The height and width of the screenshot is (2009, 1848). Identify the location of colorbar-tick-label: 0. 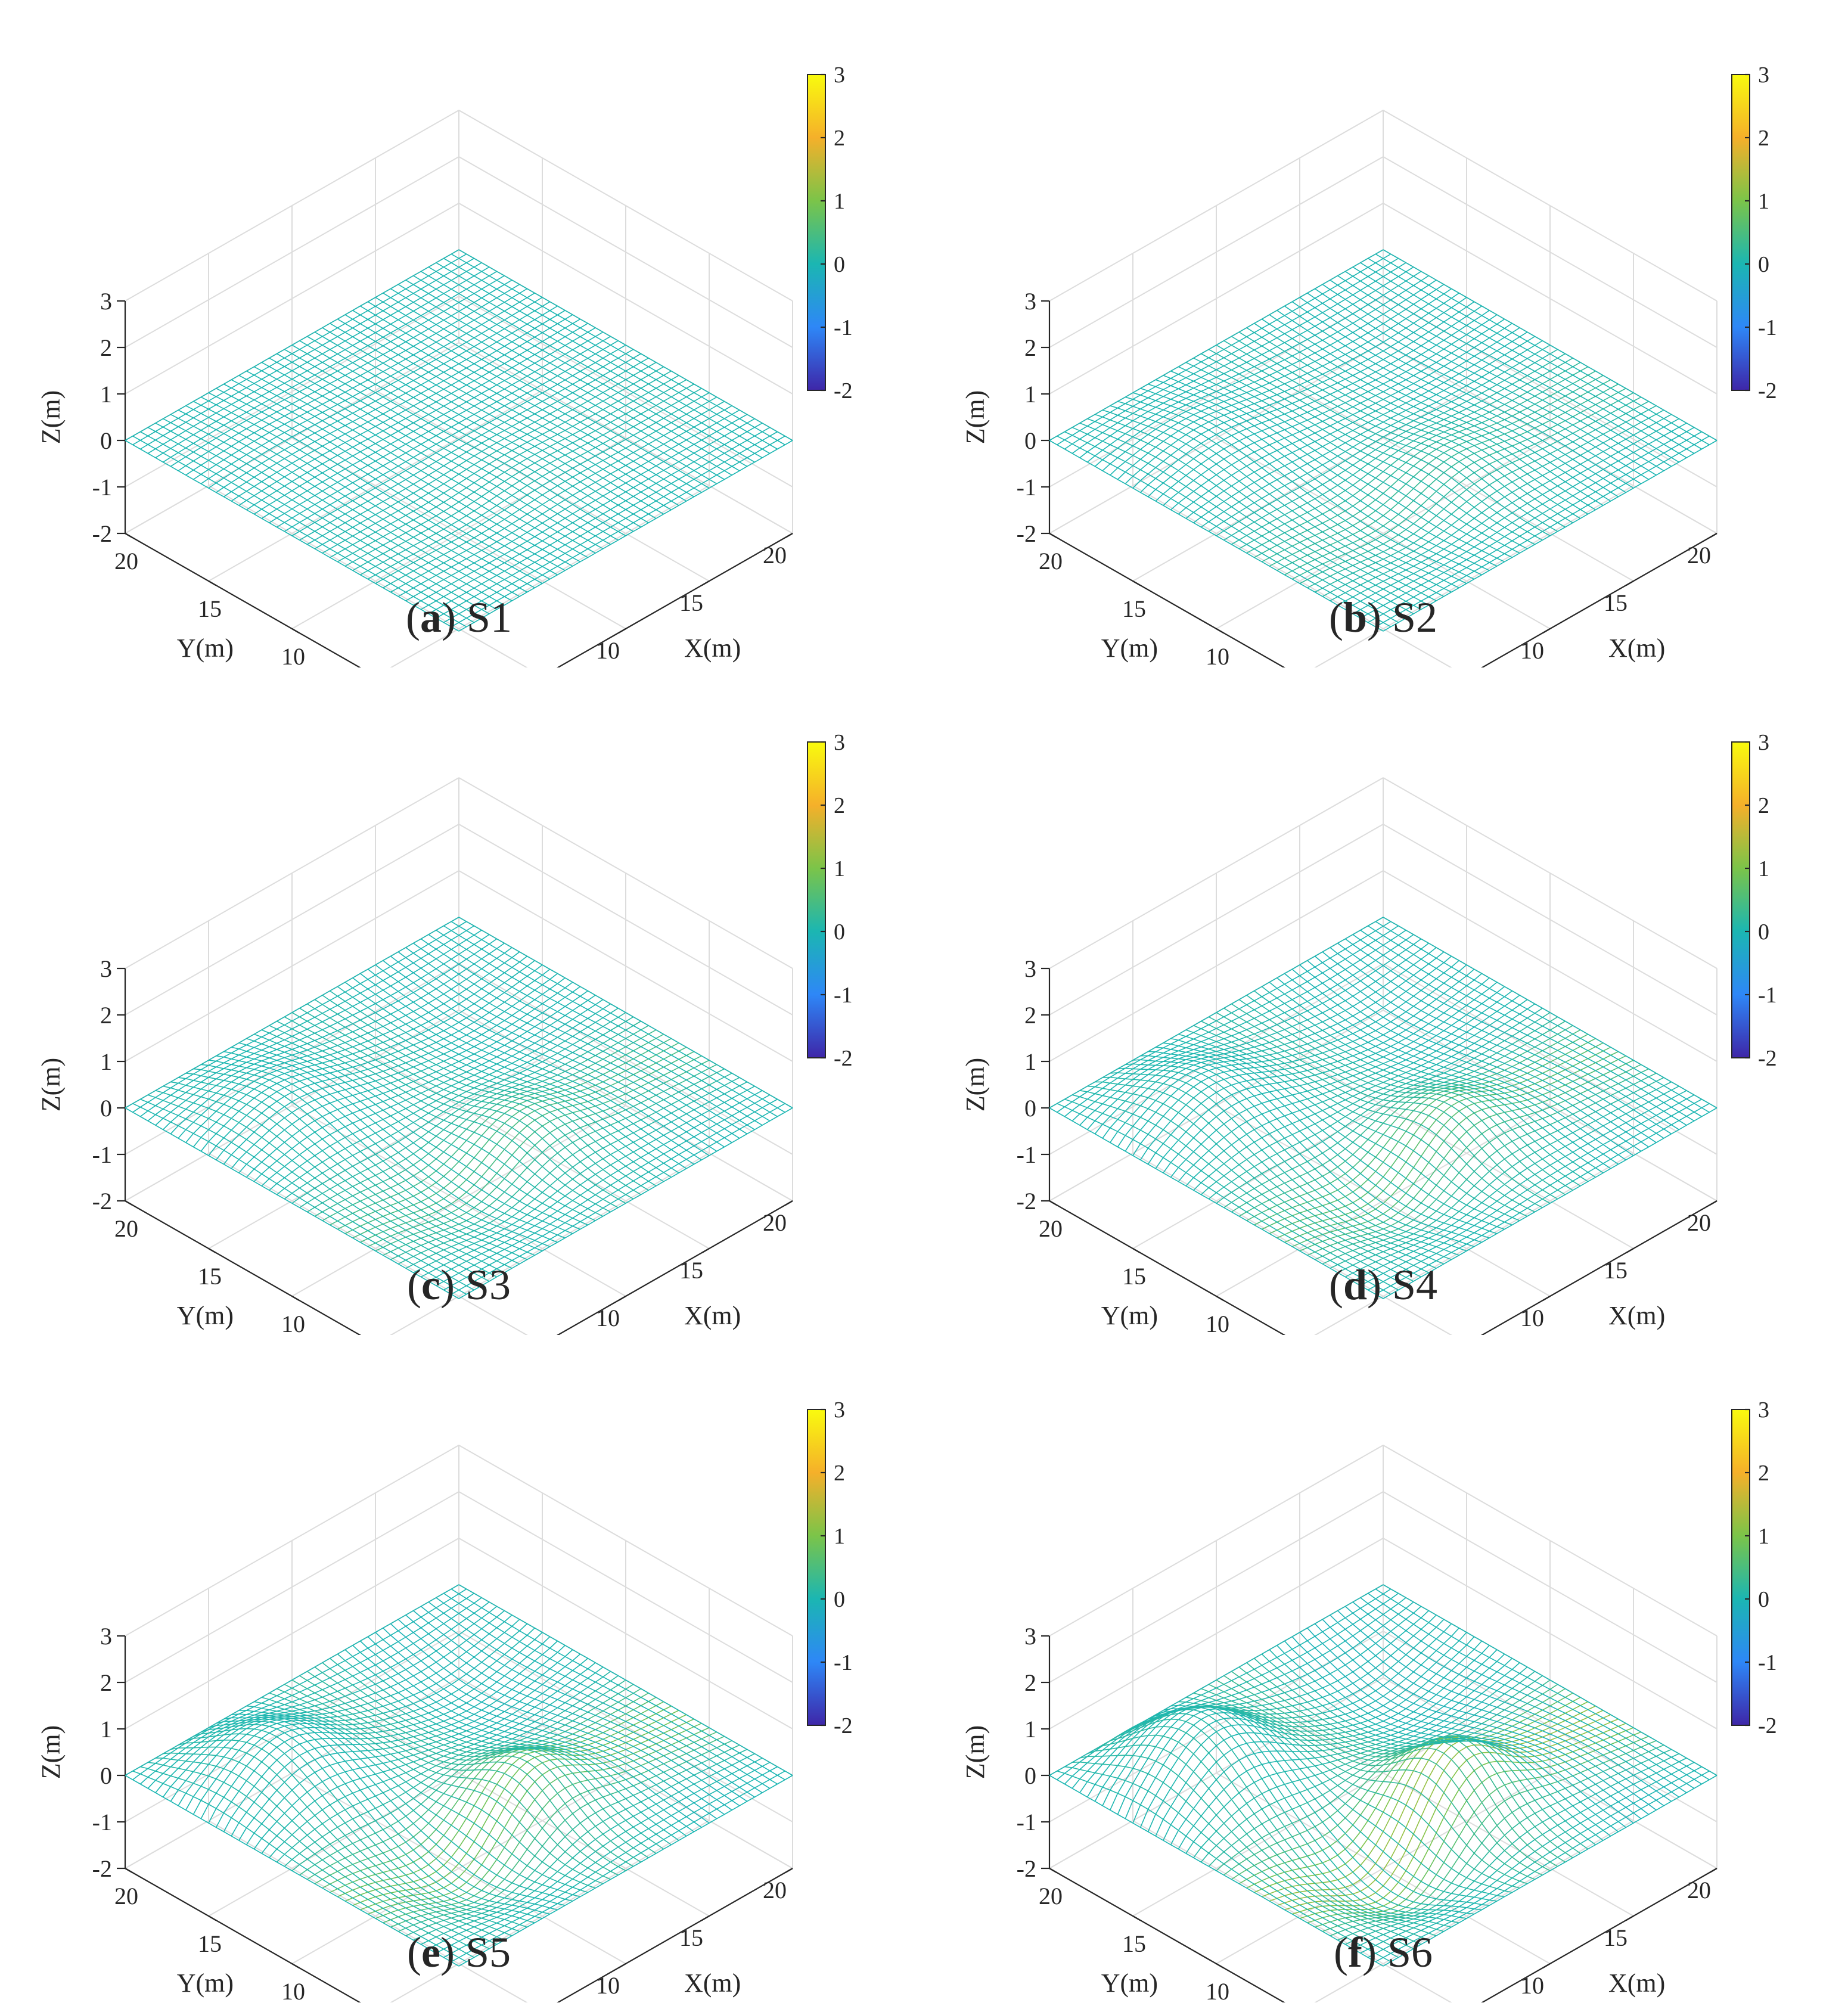
(839, 264).